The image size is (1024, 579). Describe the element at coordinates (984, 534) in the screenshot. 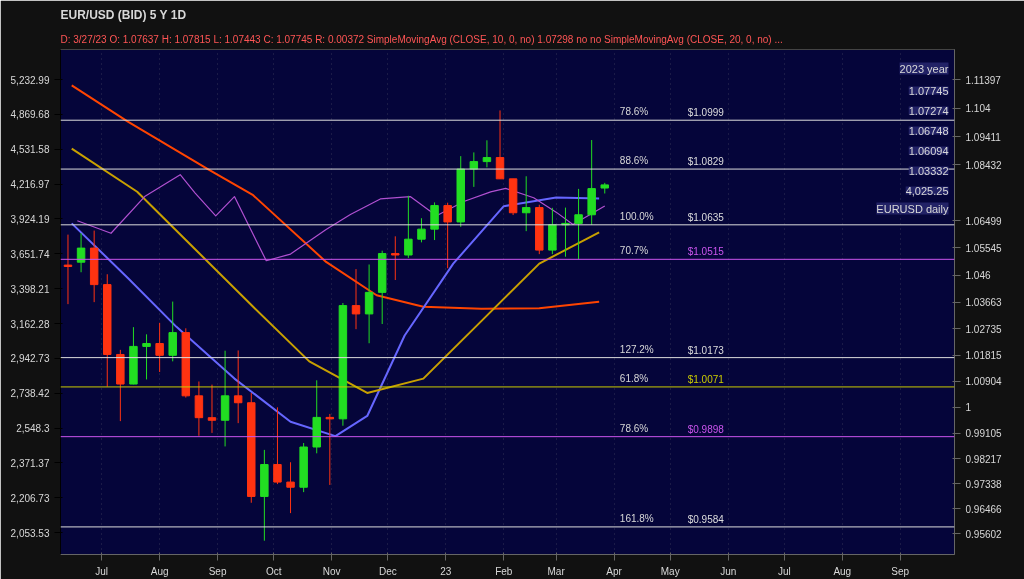

I see `y-tick-label: 0.95602` at that location.